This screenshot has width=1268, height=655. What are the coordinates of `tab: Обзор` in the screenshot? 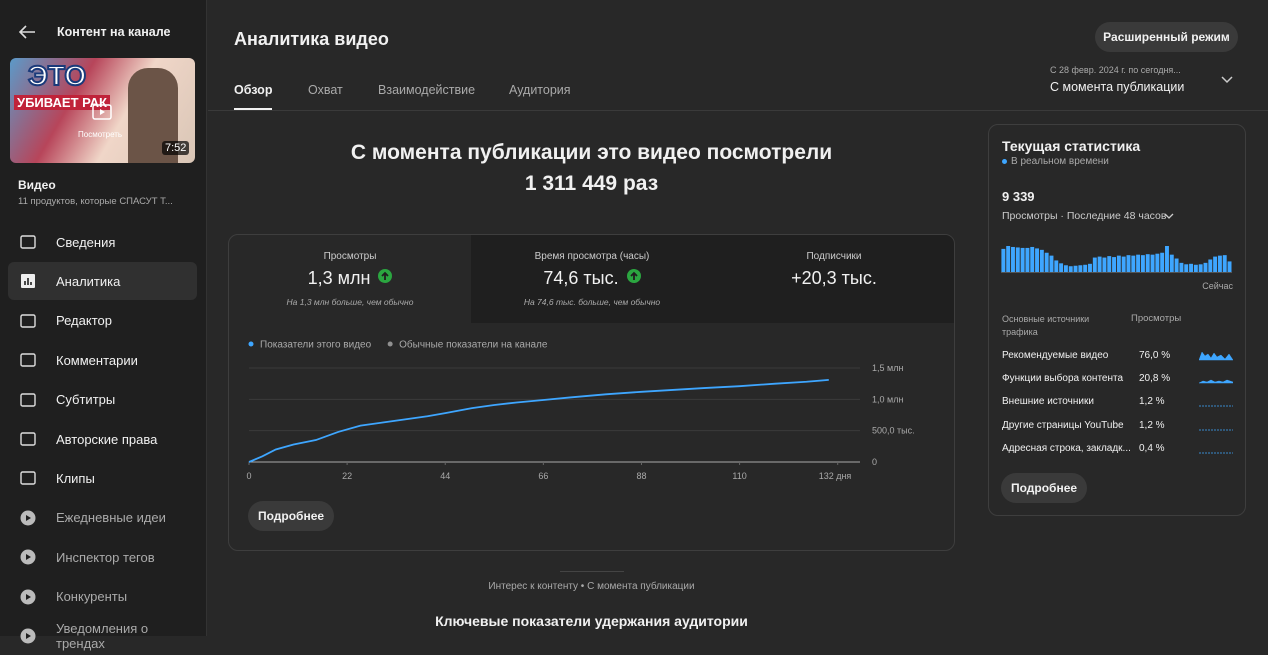 It's located at (253, 90).